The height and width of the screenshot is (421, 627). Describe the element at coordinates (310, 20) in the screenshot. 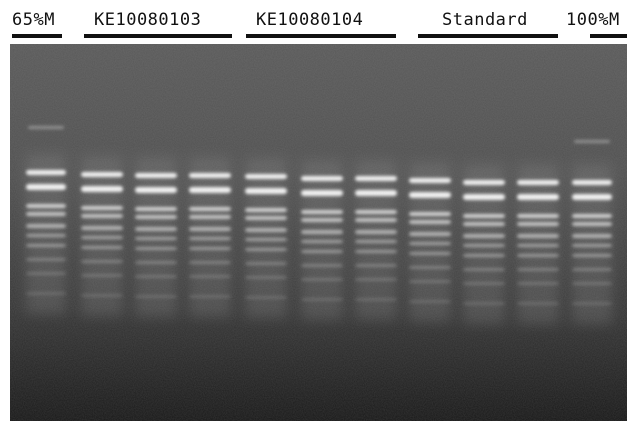

I see `lane-label-ke10080104: KE10080104` at that location.